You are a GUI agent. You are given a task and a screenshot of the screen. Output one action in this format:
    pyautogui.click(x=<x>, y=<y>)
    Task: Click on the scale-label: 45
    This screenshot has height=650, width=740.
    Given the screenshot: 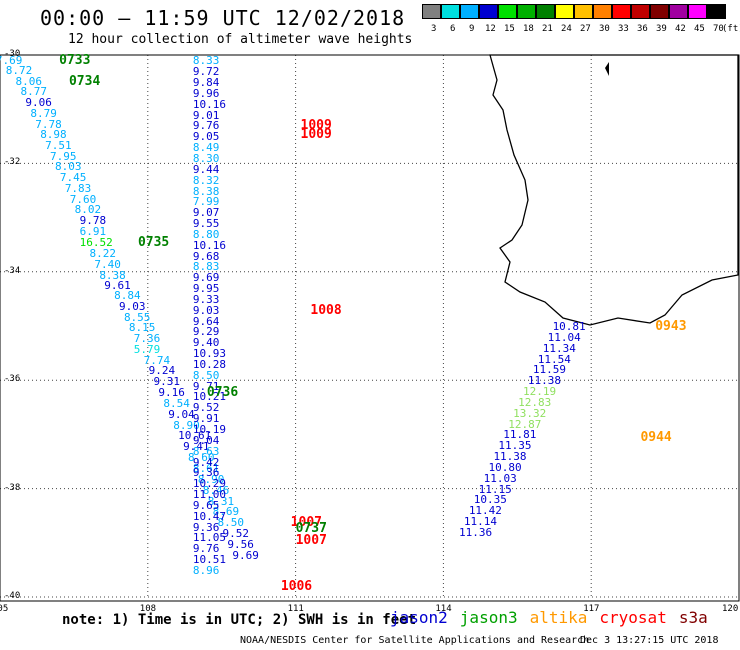 What is the action you would take?
    pyautogui.click(x=699, y=29)
    